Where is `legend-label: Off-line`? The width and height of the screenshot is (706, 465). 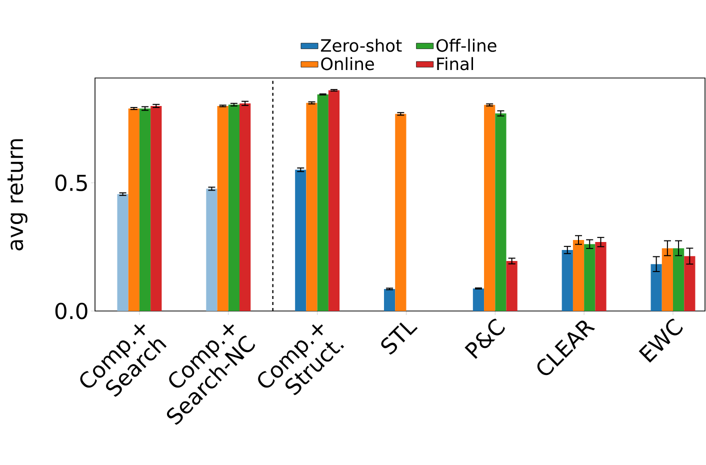 legend-label: Off-line is located at coordinates (466, 45).